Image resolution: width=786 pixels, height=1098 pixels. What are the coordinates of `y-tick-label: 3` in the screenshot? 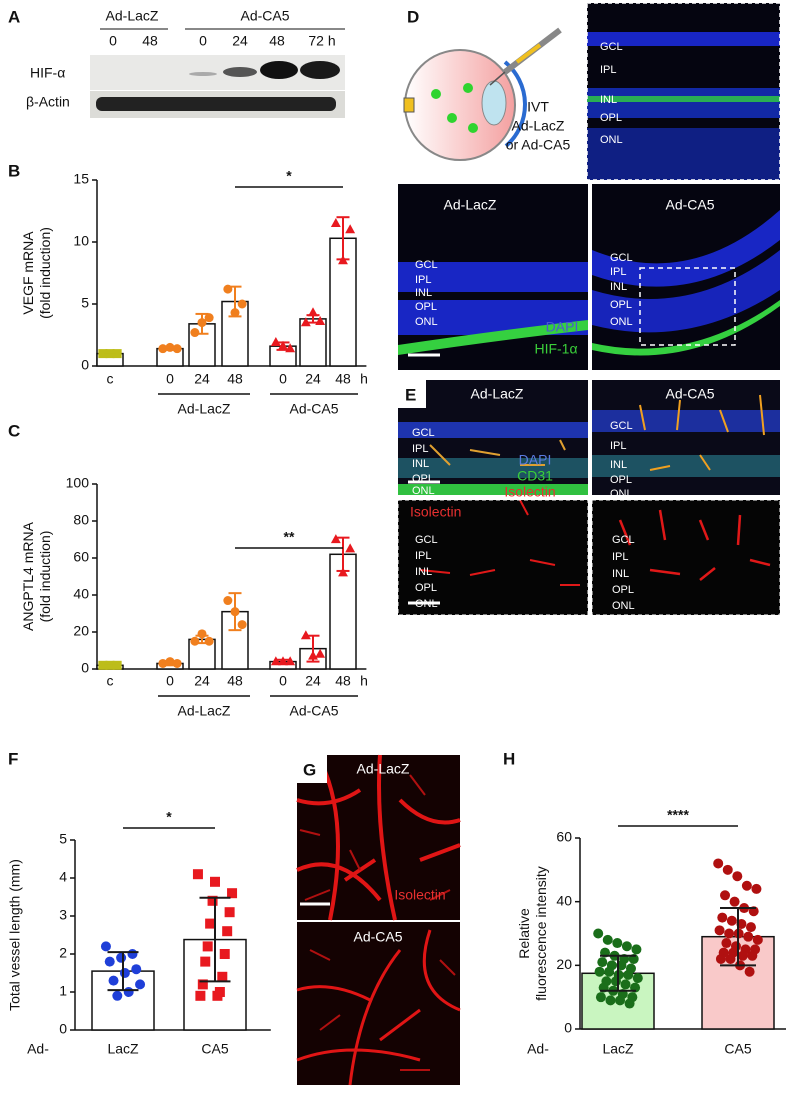 It's located at (63, 915).